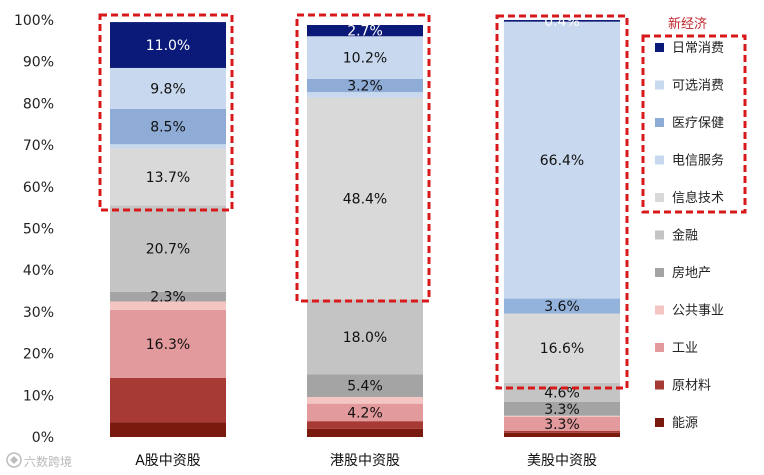 This screenshot has width=764, height=475. I want to click on y-tick-label: 80%, so click(38, 104).